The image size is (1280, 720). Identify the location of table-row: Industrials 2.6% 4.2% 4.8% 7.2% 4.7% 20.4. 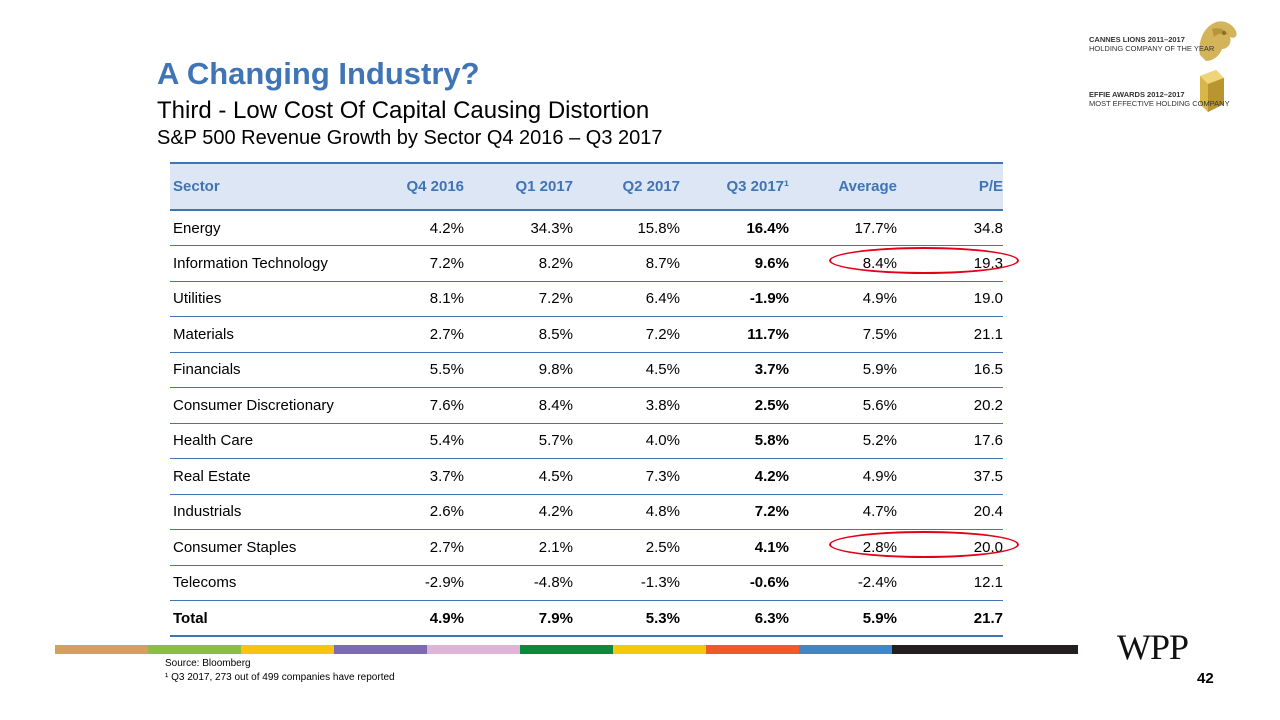
(586, 512).